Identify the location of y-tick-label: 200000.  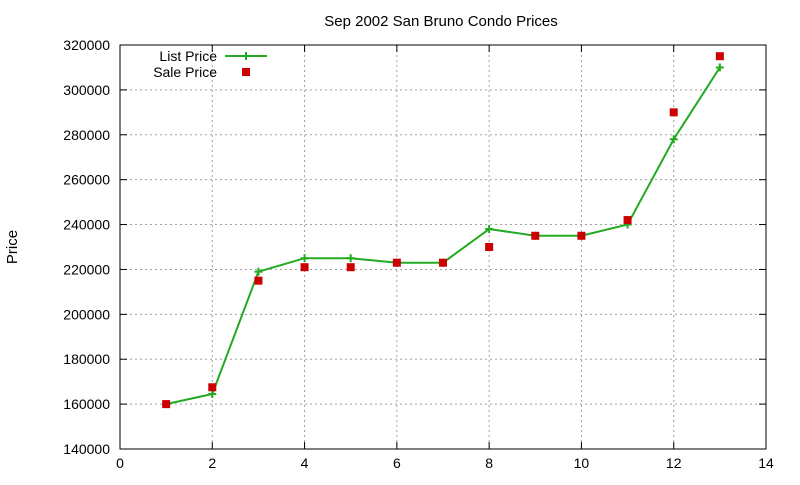
(86, 314).